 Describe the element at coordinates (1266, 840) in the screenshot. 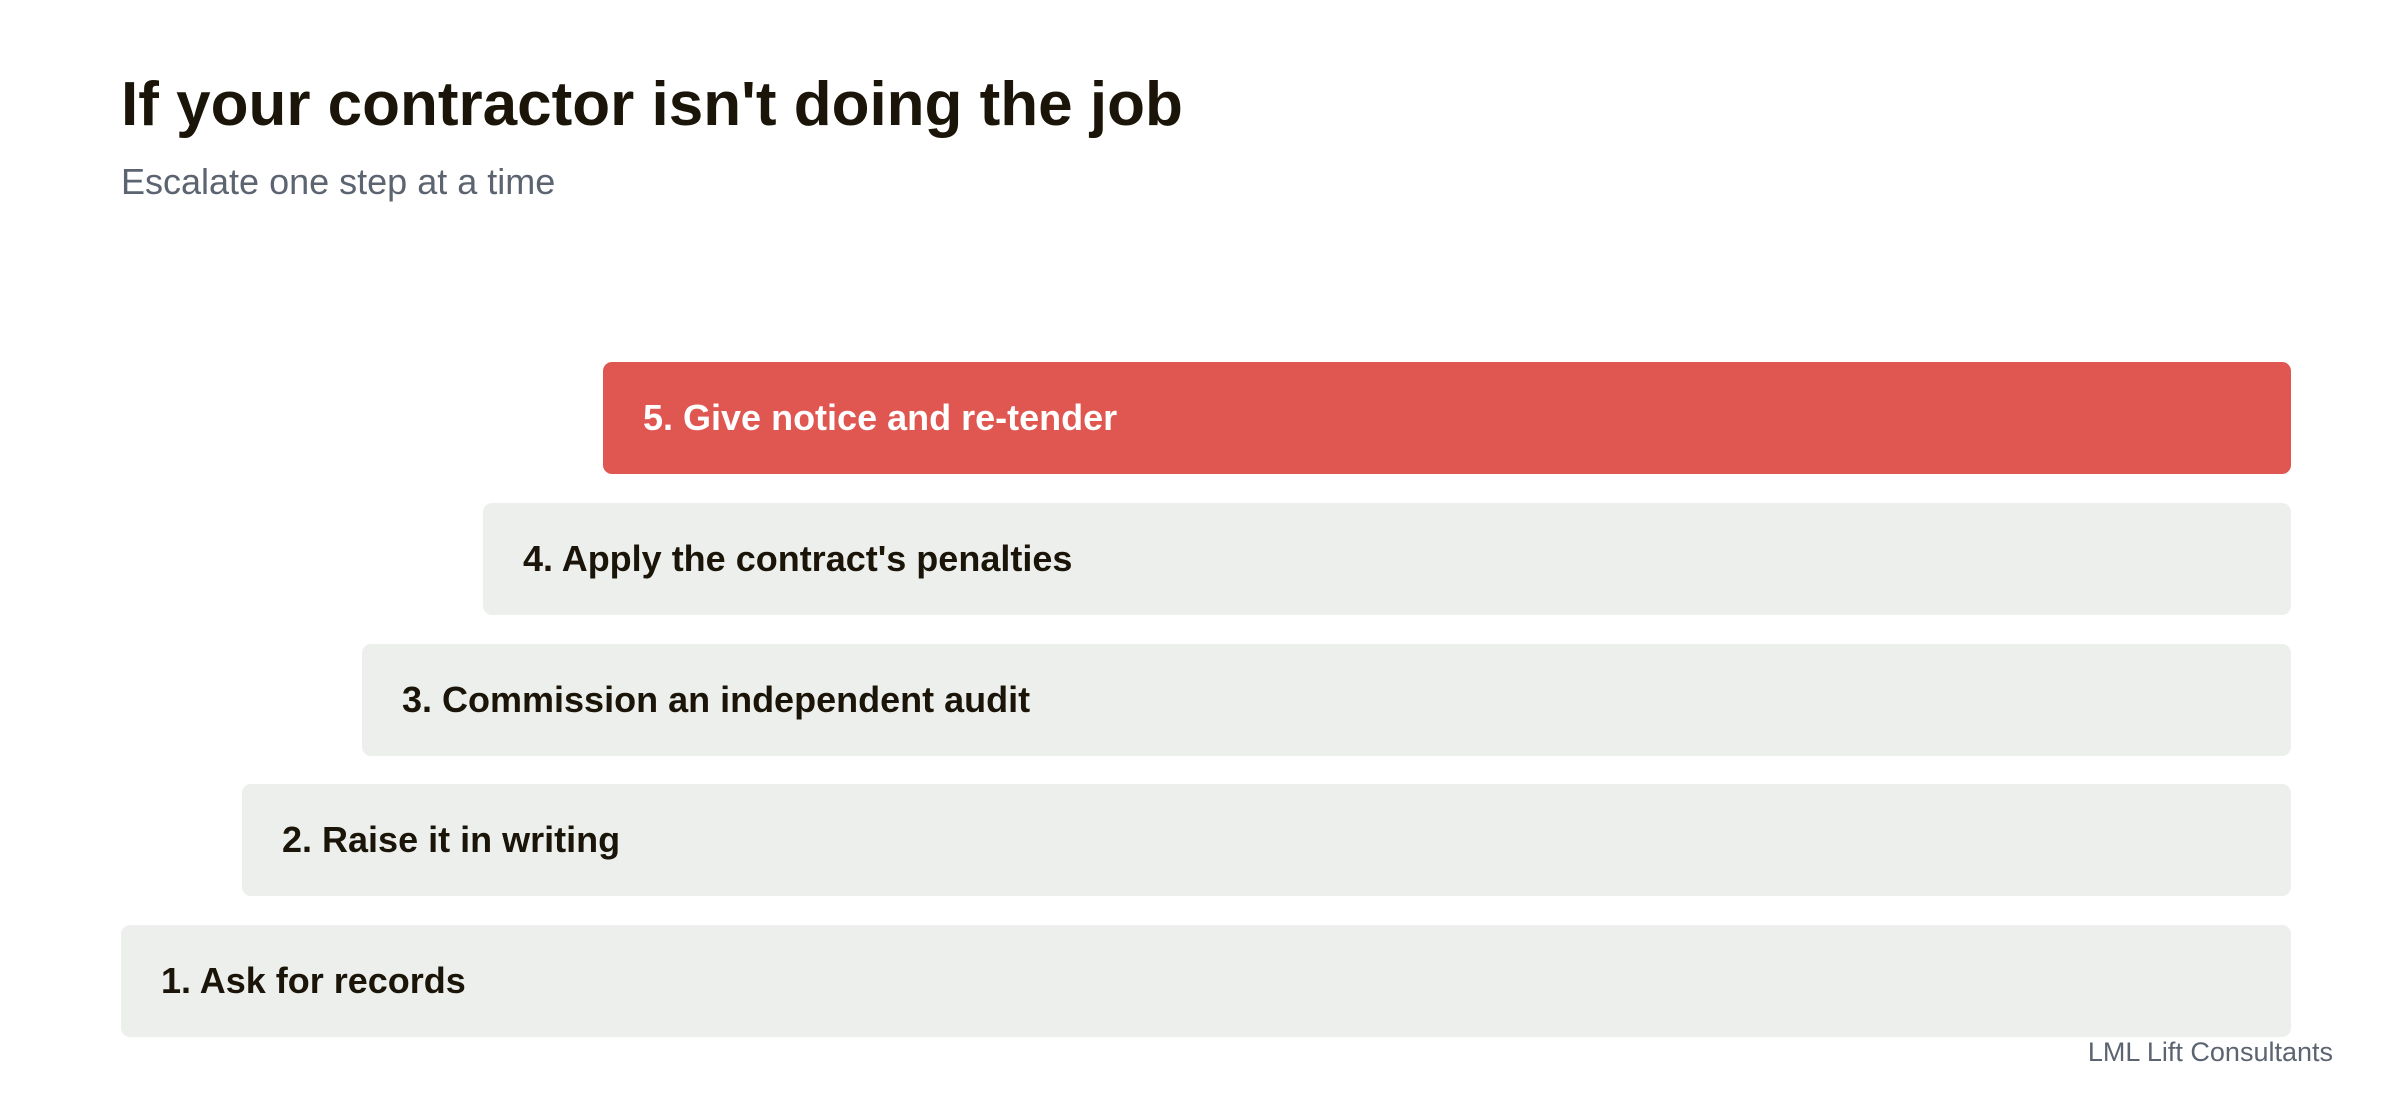

I see `step-raise-in-writing: 2. Raise it in writing` at that location.